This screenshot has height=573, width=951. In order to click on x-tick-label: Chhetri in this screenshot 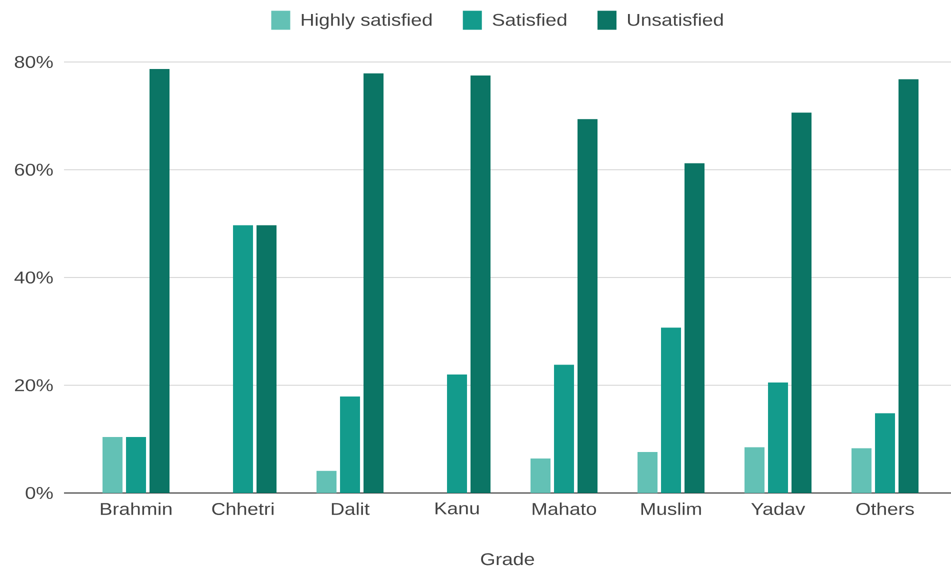, I will do `click(243, 509)`.